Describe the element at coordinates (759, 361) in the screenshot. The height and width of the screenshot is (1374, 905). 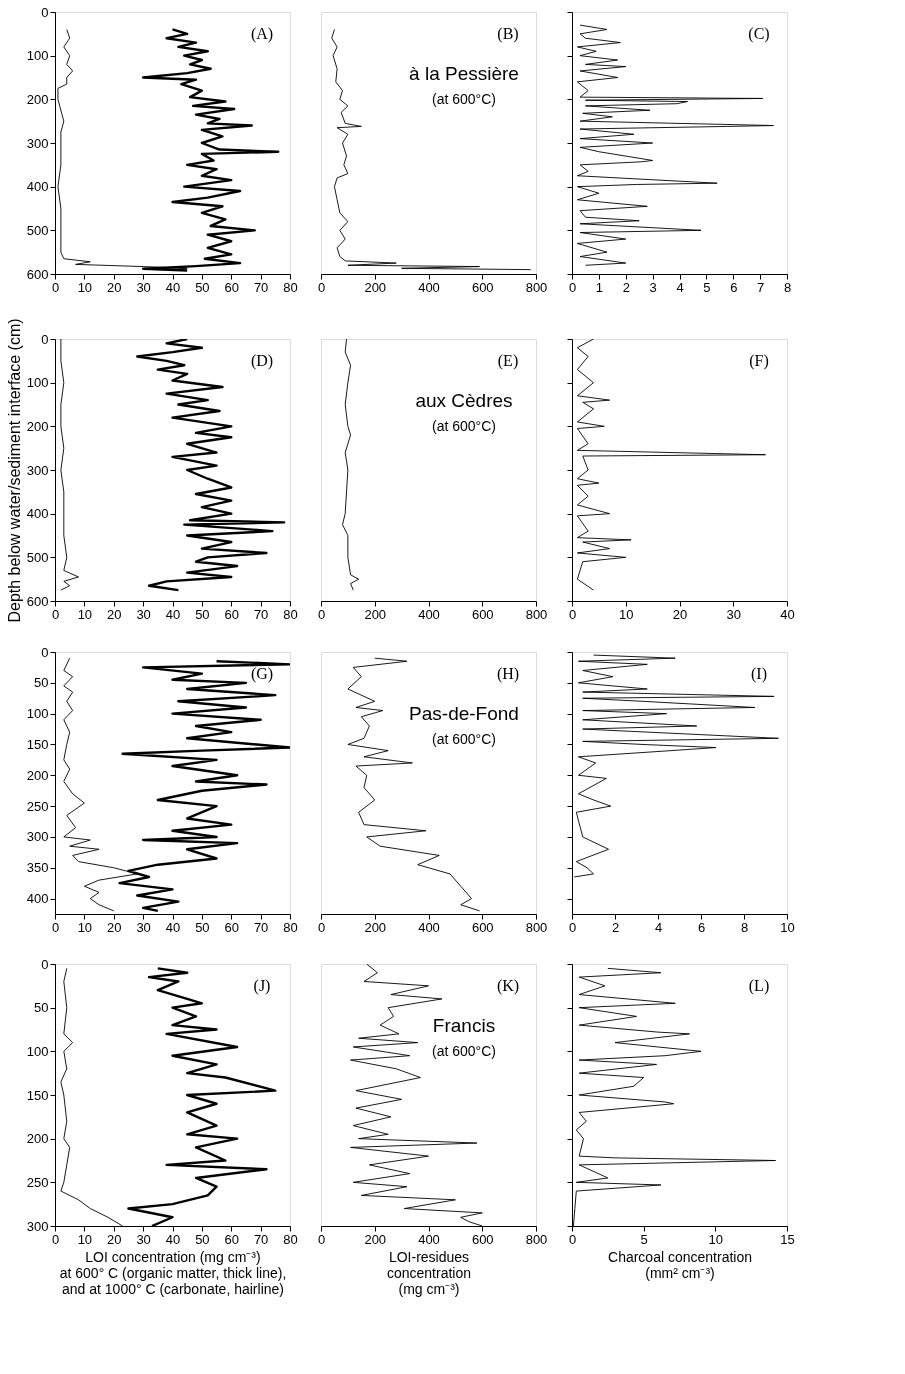
I see `annotation: (F)` at that location.